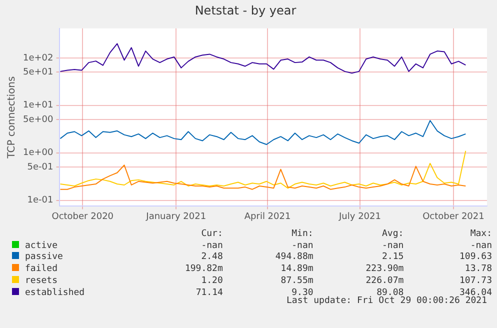 The image size is (497, 328). What do you see at coordinates (294, 258) in the screenshot?
I see `text: 494.88m` at bounding box center [294, 258].